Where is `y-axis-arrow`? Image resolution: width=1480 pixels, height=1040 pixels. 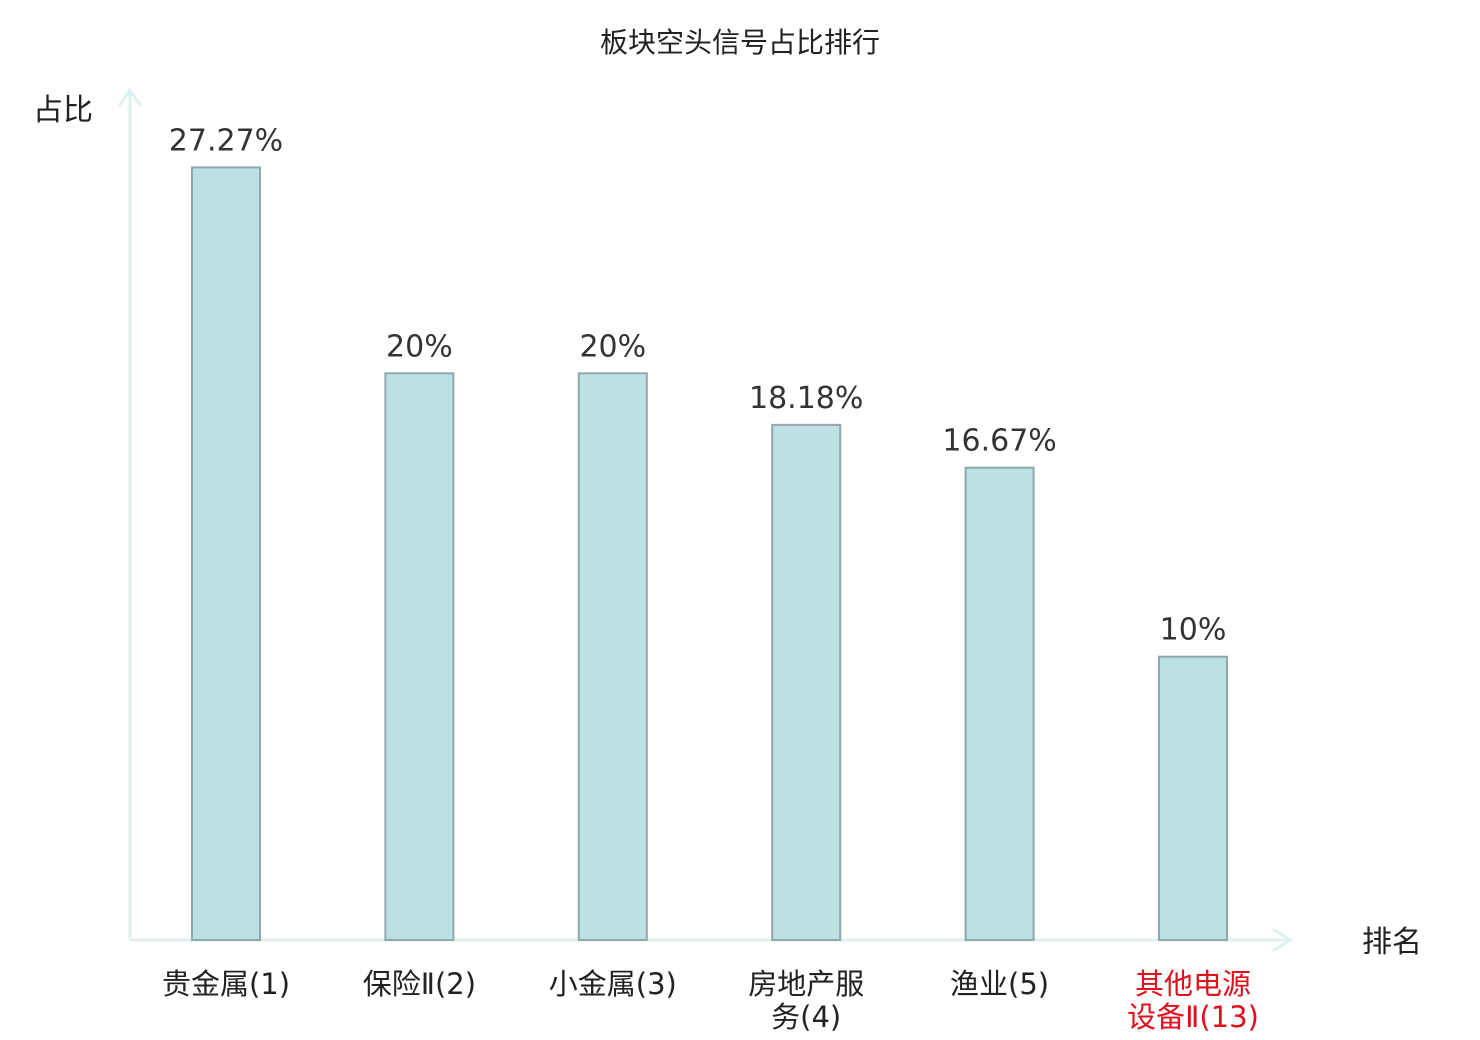 y-axis-arrow is located at coordinates (130, 97).